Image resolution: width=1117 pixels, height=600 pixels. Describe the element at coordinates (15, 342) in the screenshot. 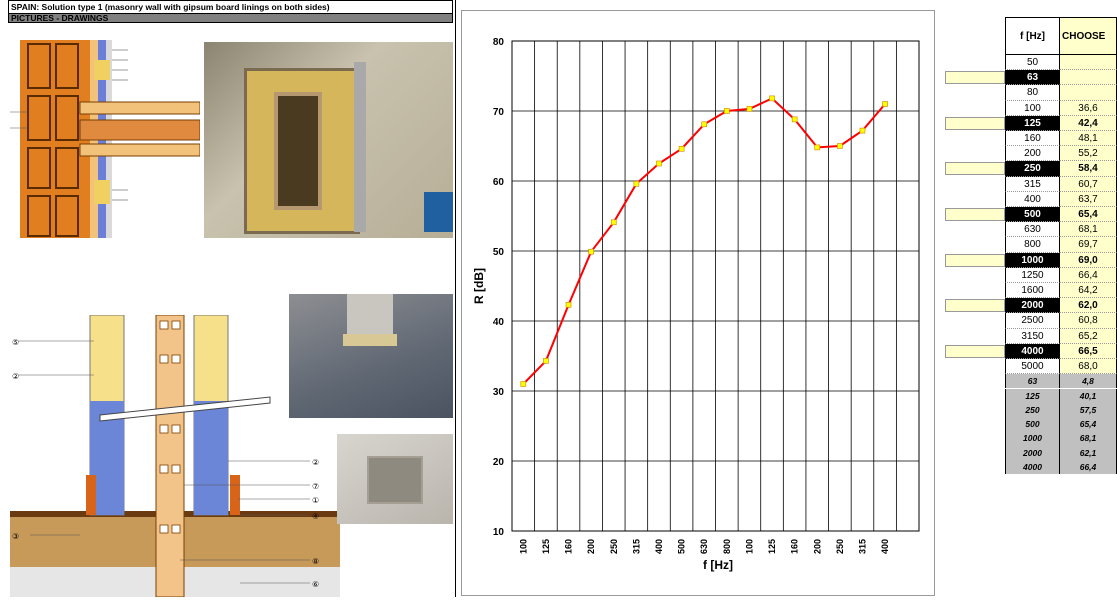

I see `callout-5: ⑤` at that location.